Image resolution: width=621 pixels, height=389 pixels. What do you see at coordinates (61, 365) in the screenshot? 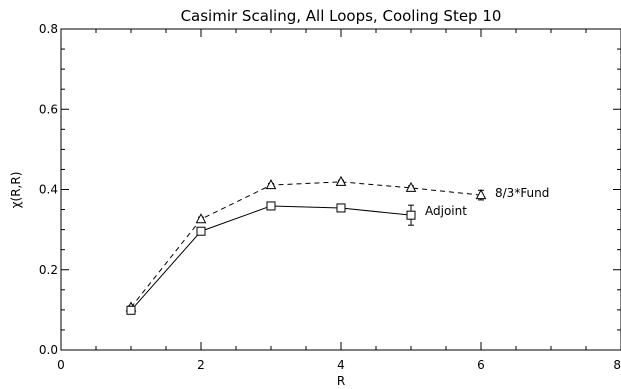
I see `x-tick-label: 0` at bounding box center [61, 365].